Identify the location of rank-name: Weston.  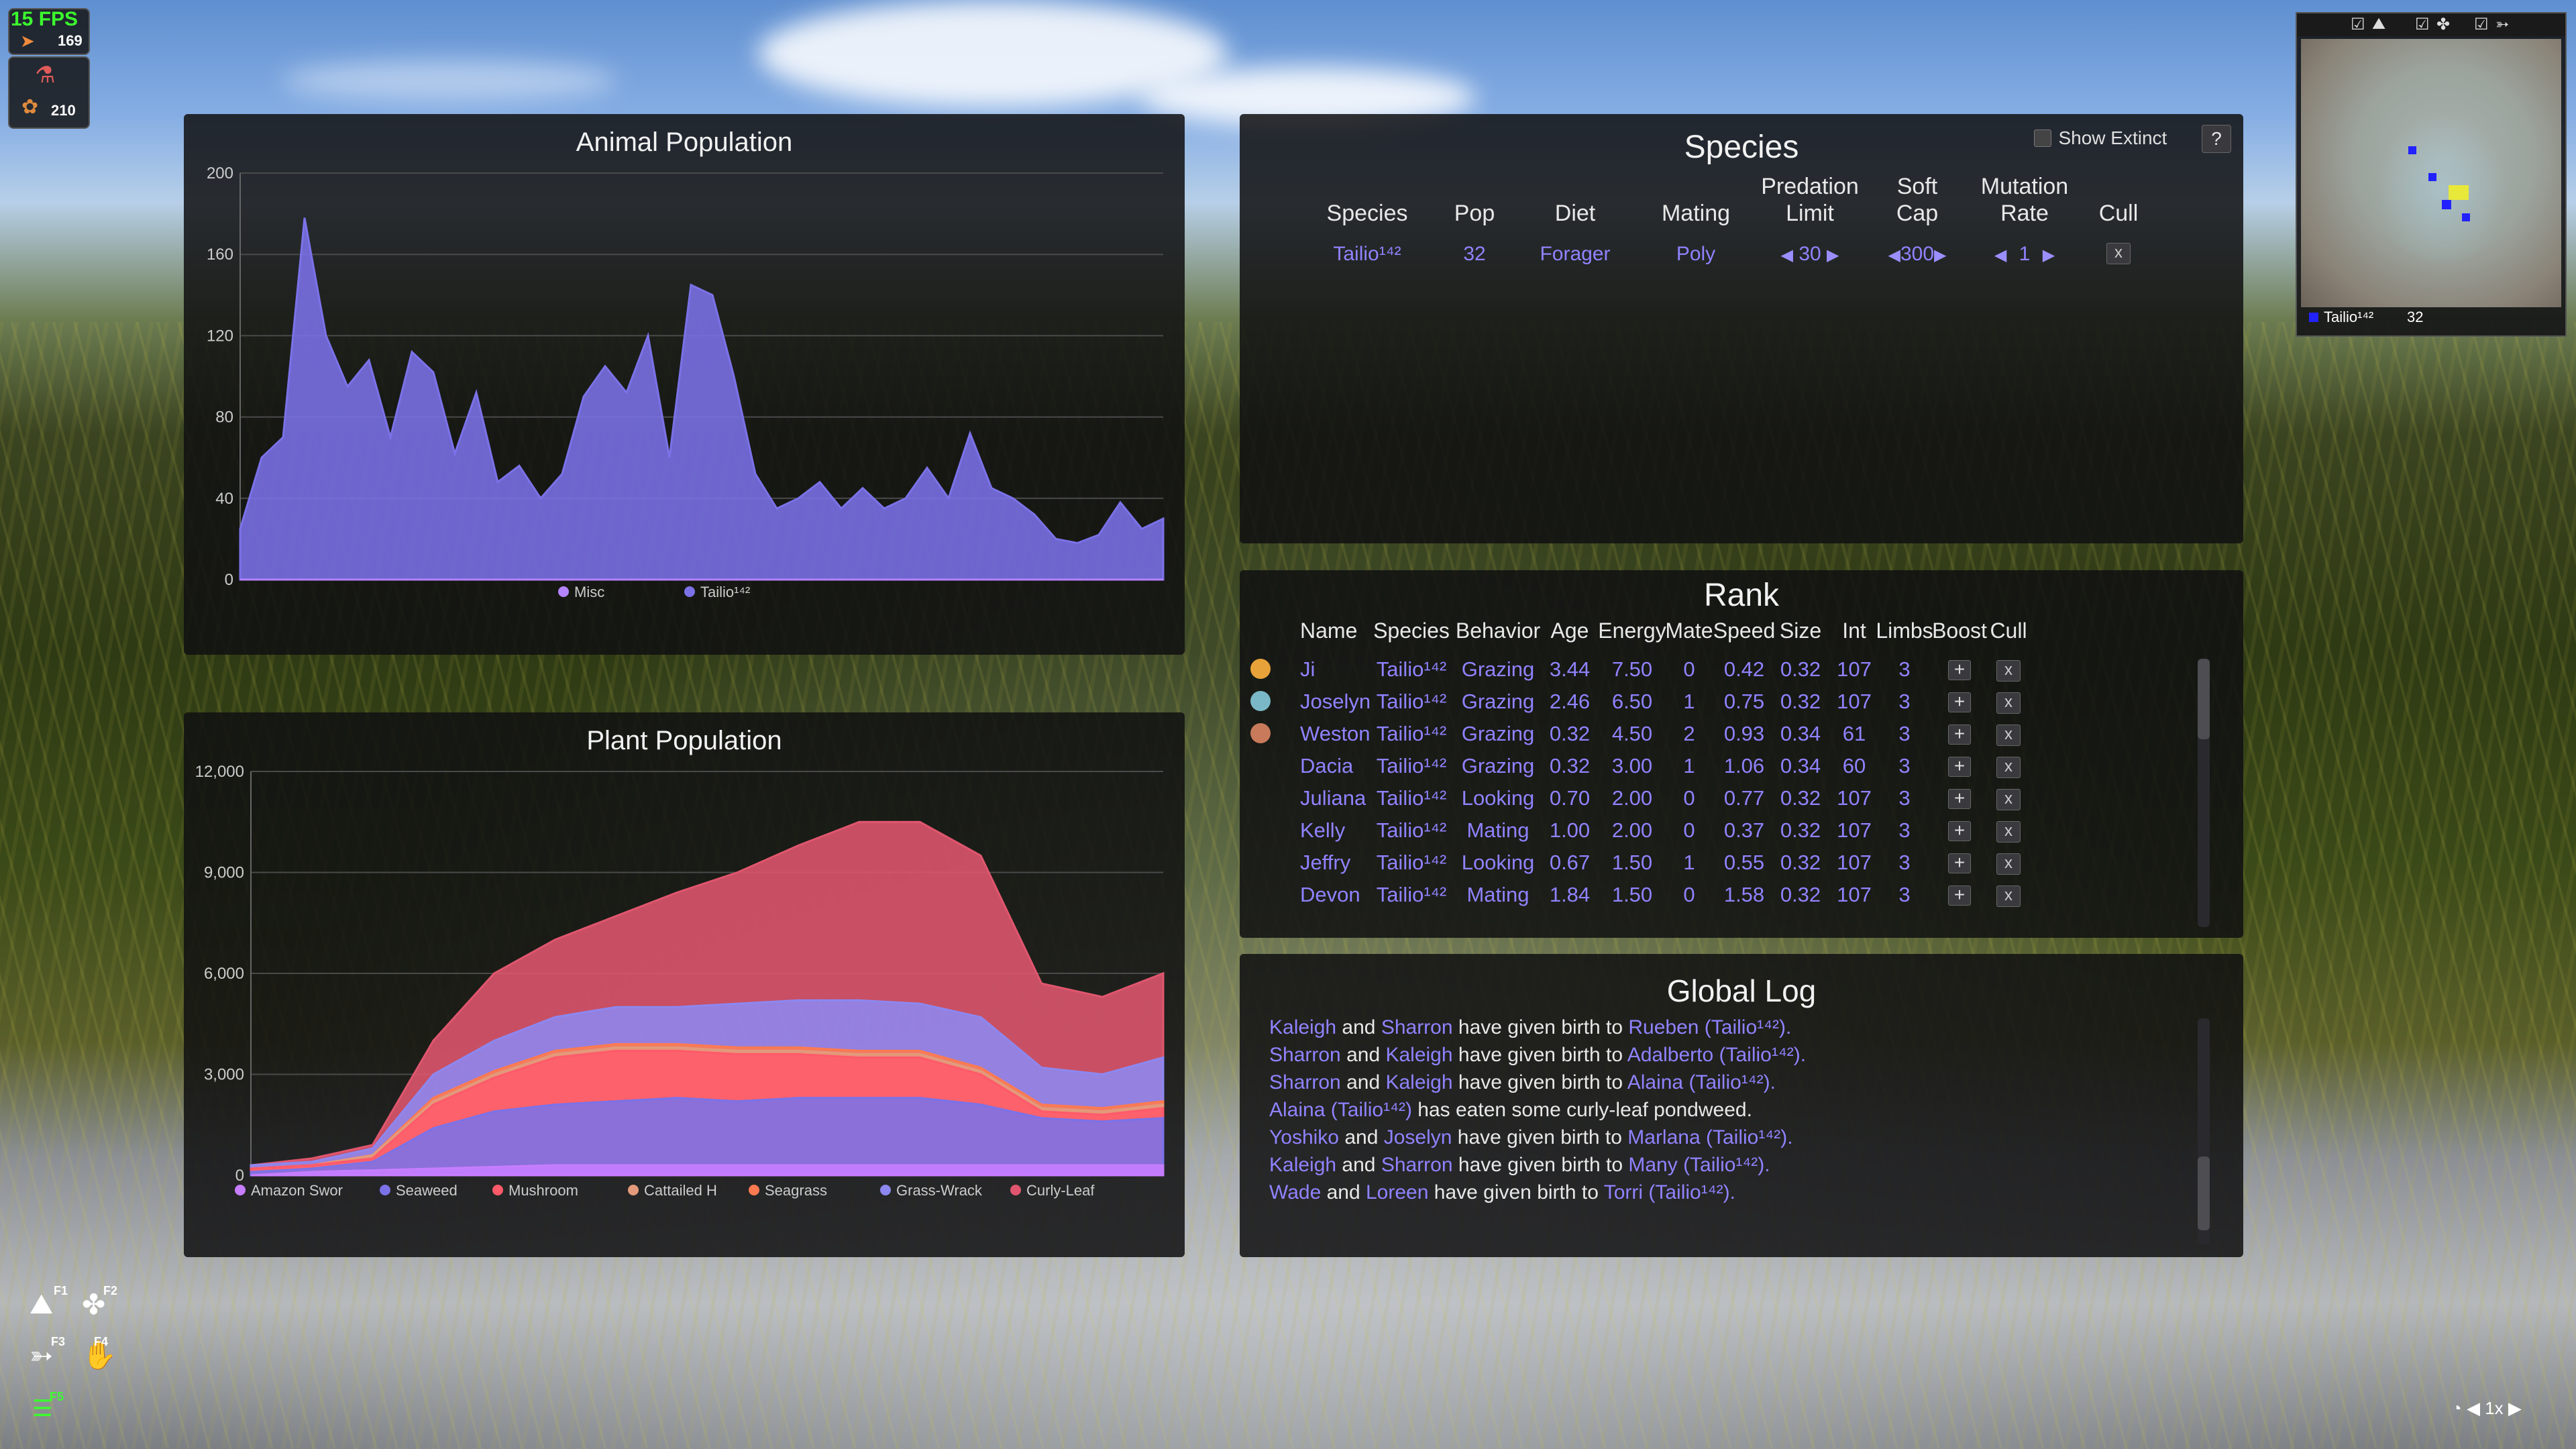
(1335, 733).